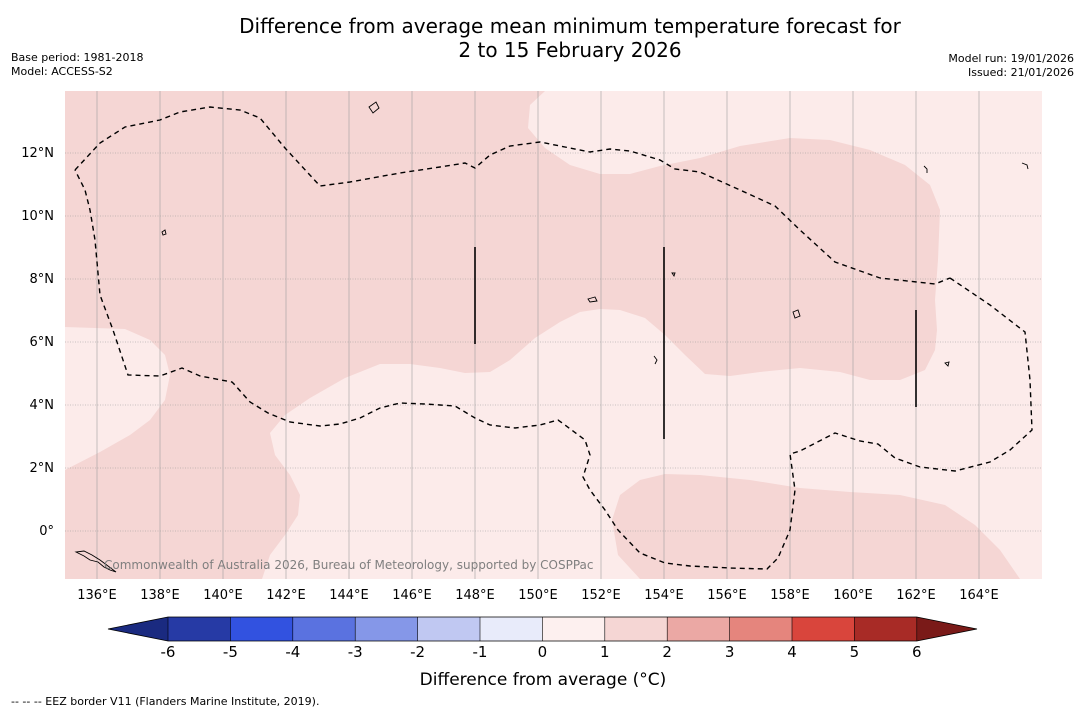 The width and height of the screenshot is (1085, 713). Describe the element at coordinates (46, 531) in the screenshot. I see `lat-label-0: 0°` at that location.